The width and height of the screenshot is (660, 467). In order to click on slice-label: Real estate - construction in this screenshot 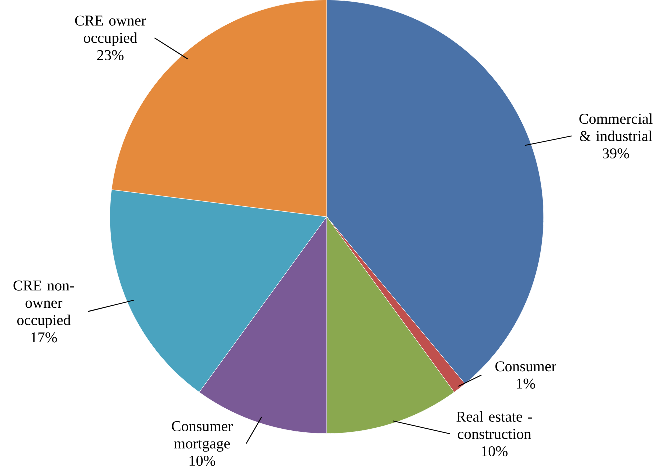, I will do `click(494, 425)`.